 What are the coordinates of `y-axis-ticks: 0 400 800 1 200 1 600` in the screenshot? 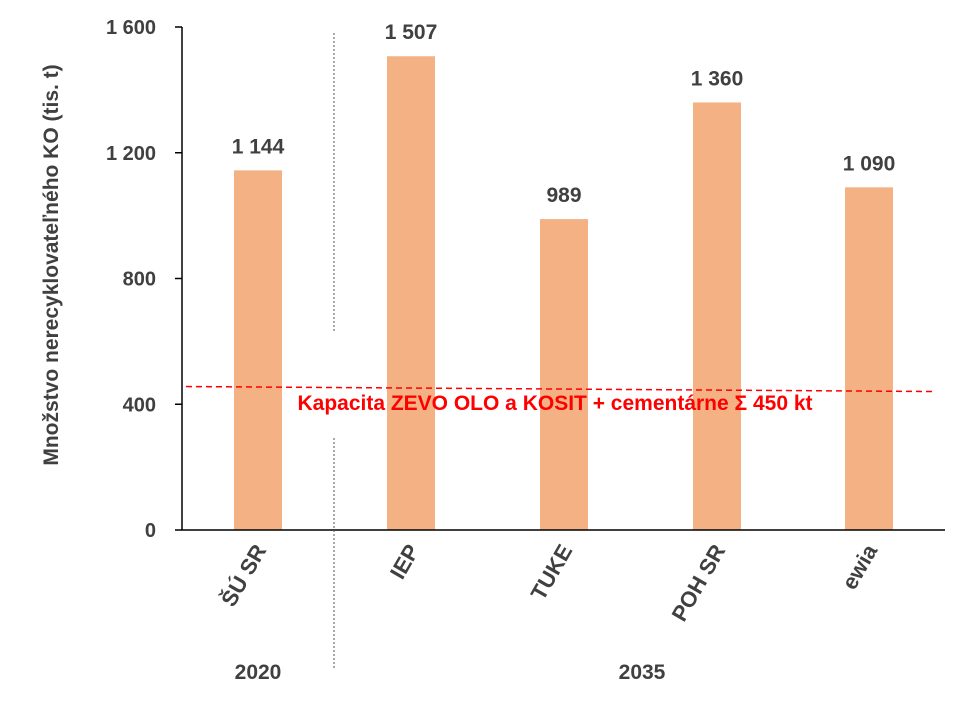 It's located at (144, 279).